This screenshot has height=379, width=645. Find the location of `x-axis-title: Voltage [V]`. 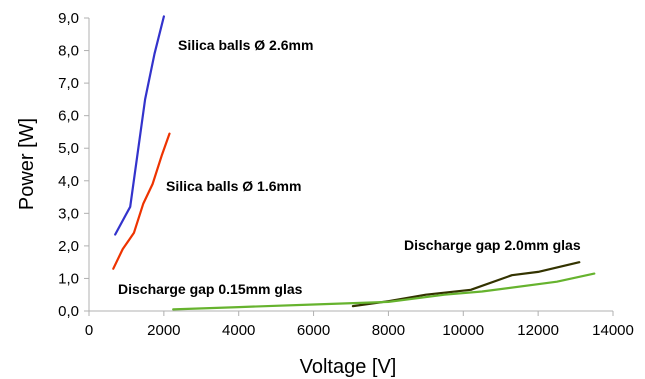

x-axis-title: Voltage [V] is located at coordinates (348, 367).